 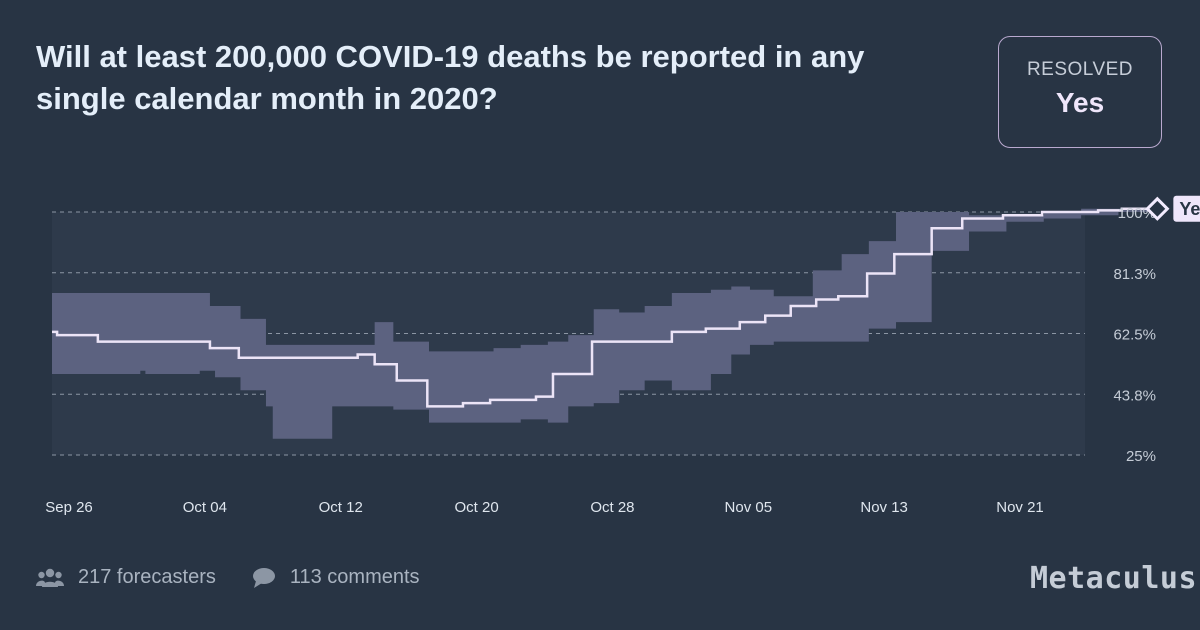 I want to click on x-tick-label: Oct 28, so click(x=612, y=507).